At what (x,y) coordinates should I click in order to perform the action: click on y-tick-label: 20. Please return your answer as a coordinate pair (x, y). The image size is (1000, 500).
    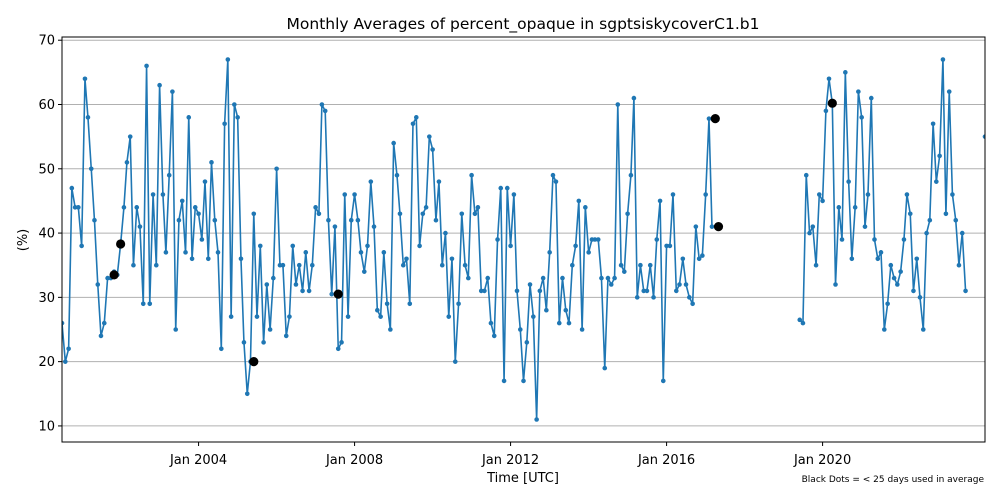
    Looking at the image, I should click on (46, 362).